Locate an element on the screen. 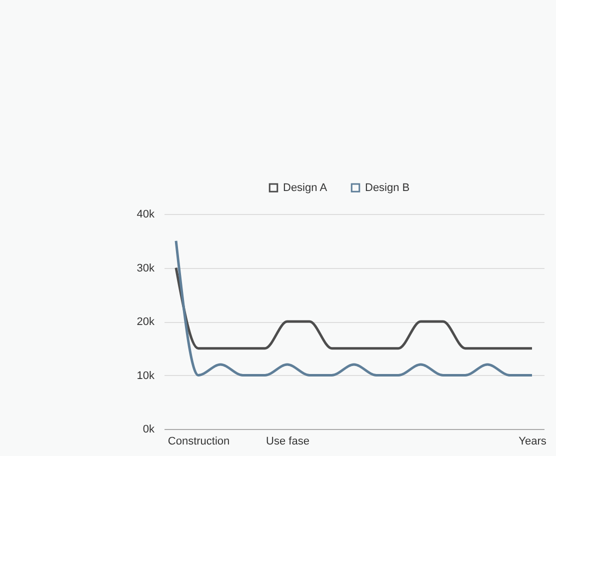 Image resolution: width=612 pixels, height=576 pixels. y-tick-label: 0k is located at coordinates (148, 430).